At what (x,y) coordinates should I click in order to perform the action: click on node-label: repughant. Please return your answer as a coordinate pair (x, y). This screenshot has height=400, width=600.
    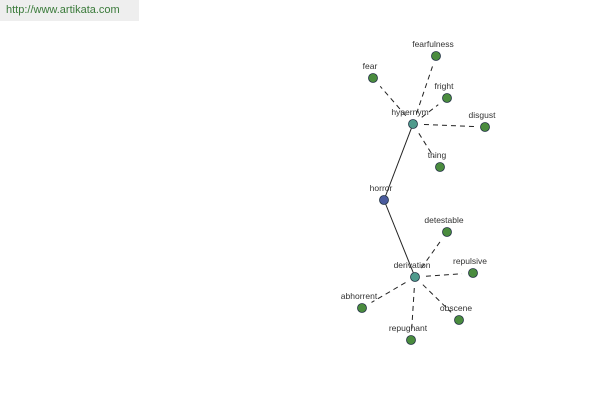
    Looking at the image, I should click on (408, 328).